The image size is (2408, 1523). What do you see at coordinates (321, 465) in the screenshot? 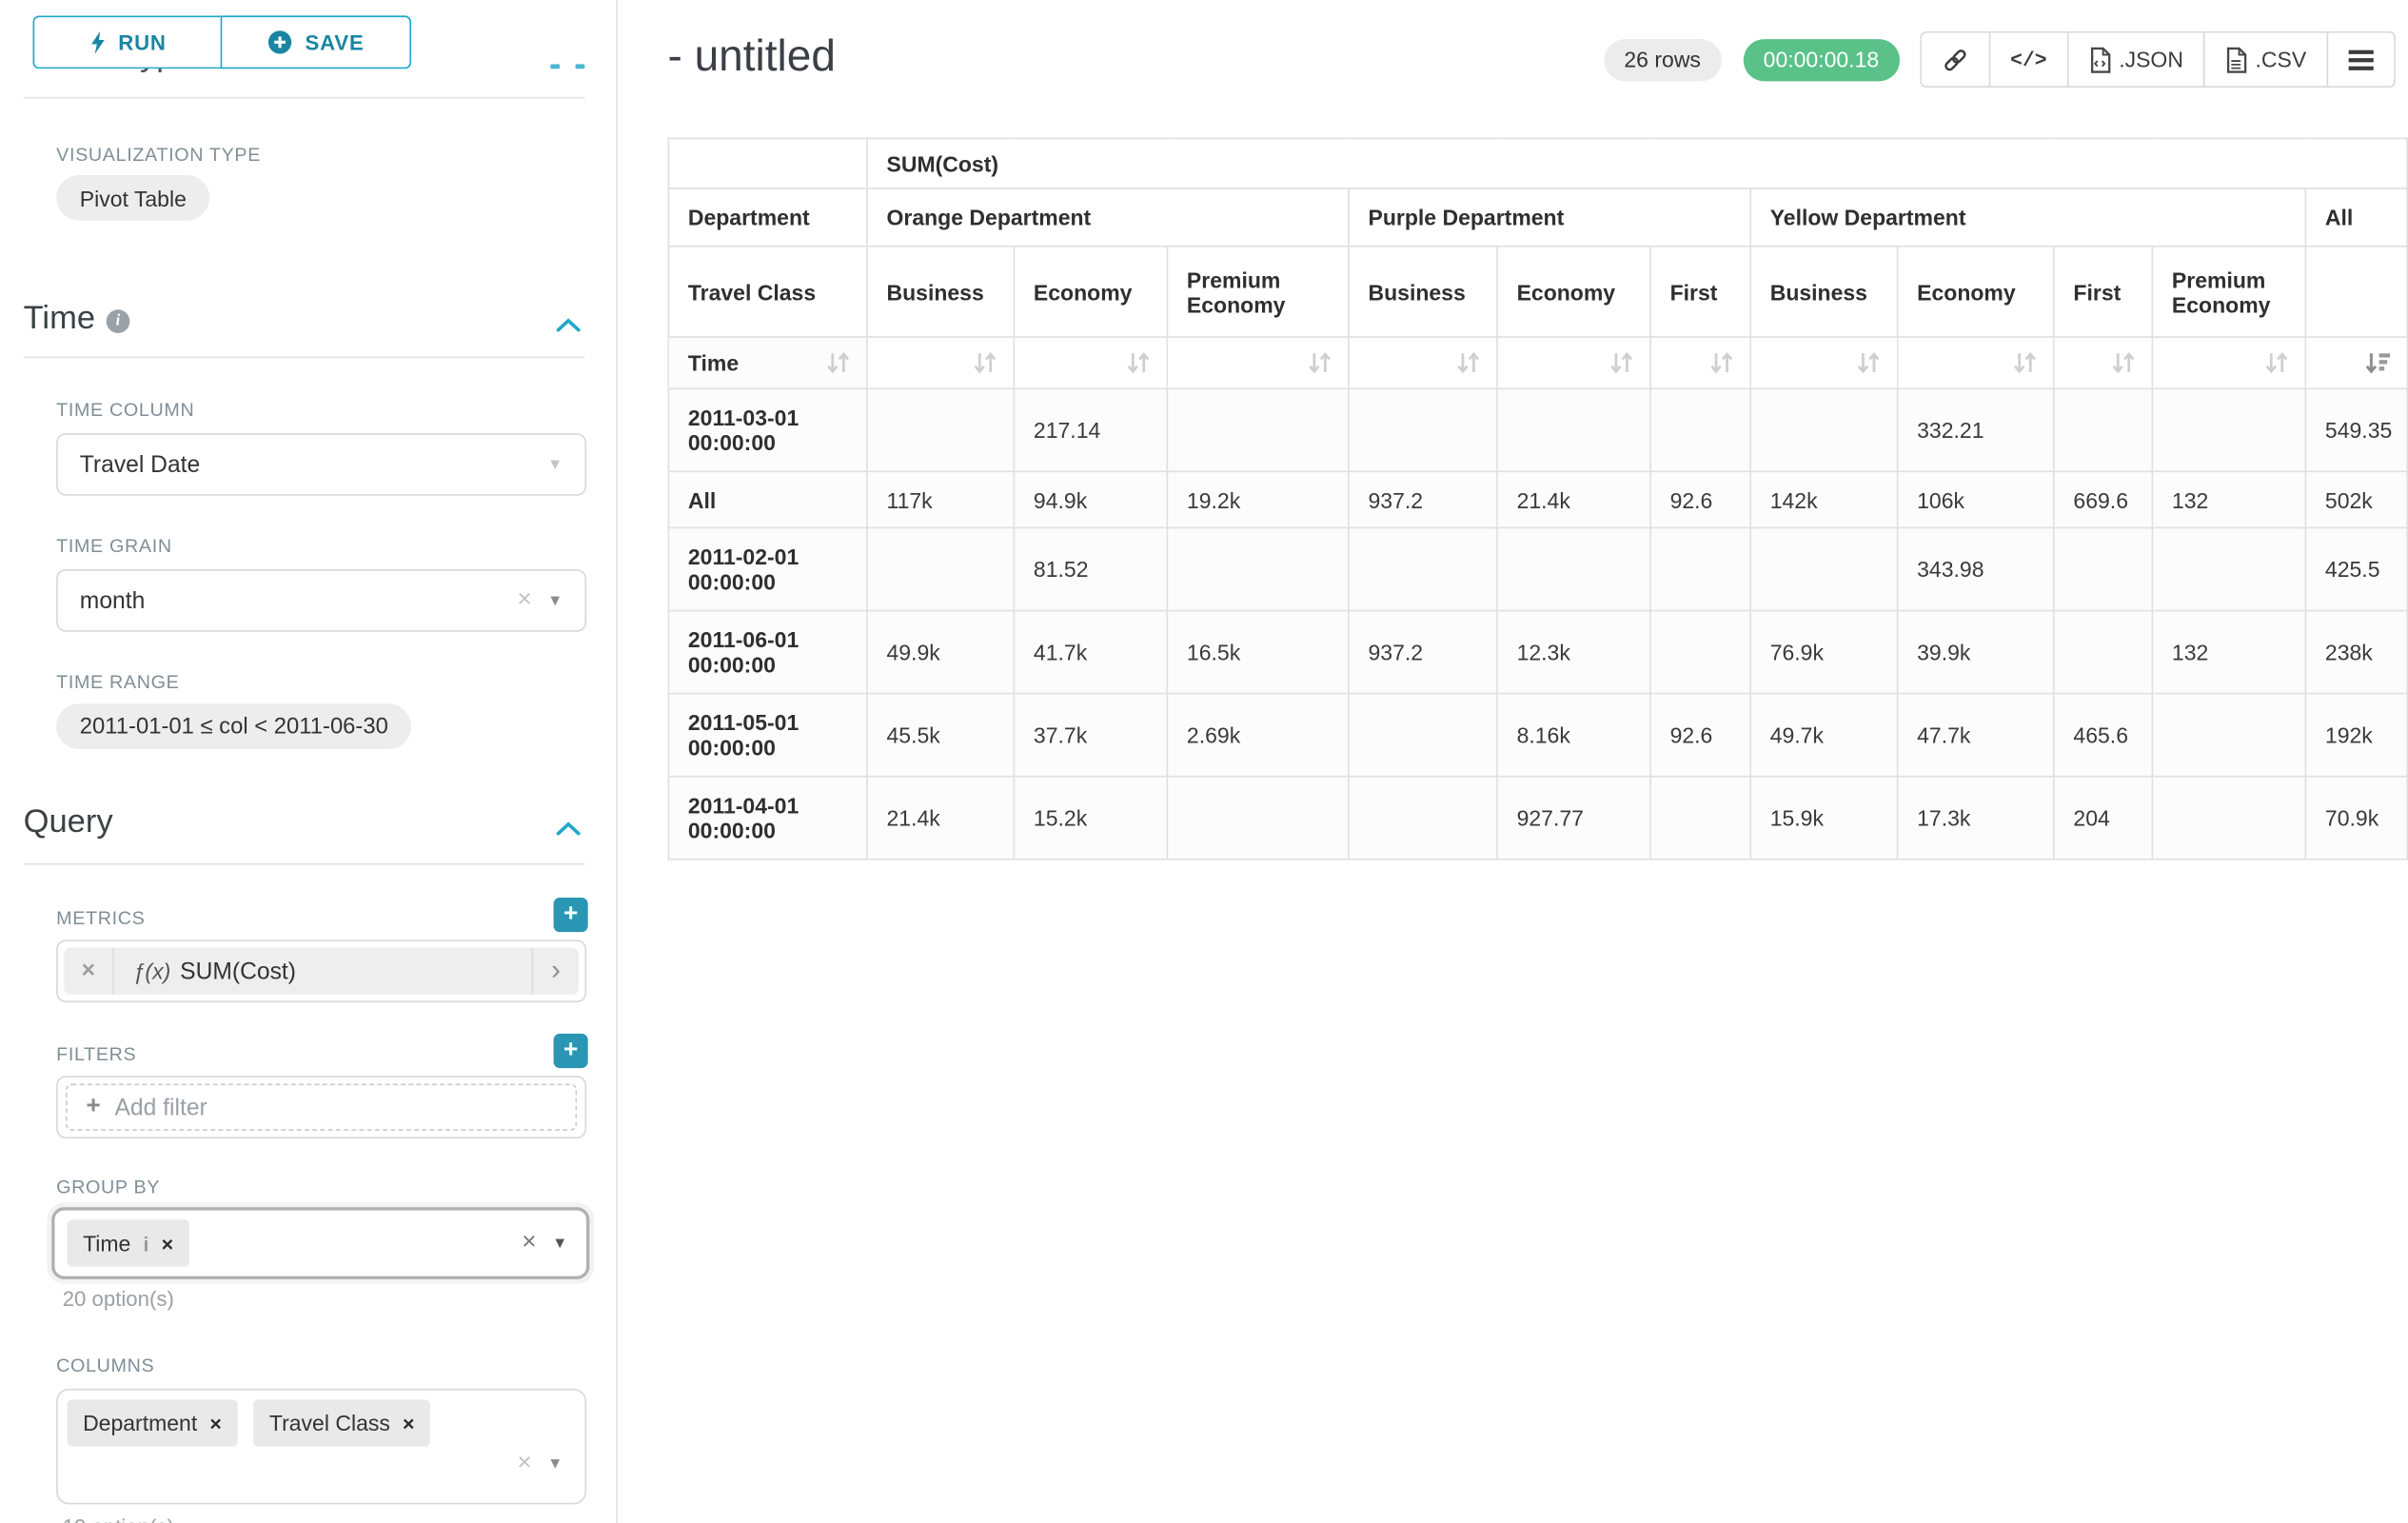
I see `time-column-select: Travel Date ▼` at bounding box center [321, 465].